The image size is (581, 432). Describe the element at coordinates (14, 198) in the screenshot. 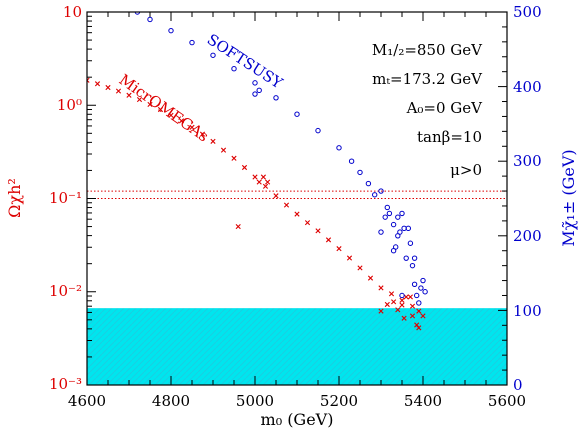

I see `left-axis-title: Ωχh²` at that location.